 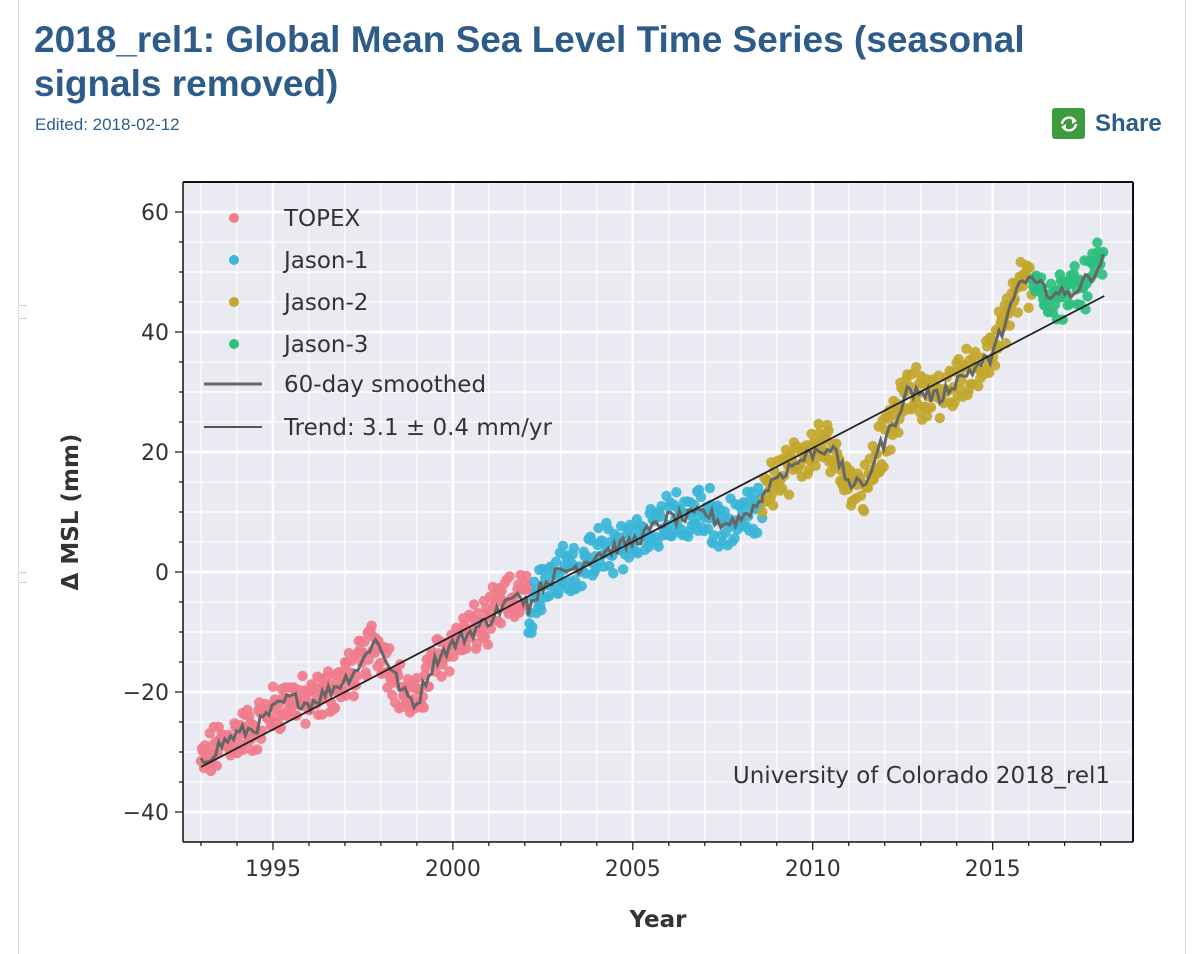 I want to click on legend-label-smoothed: 60-day smoothed, so click(x=385, y=385).